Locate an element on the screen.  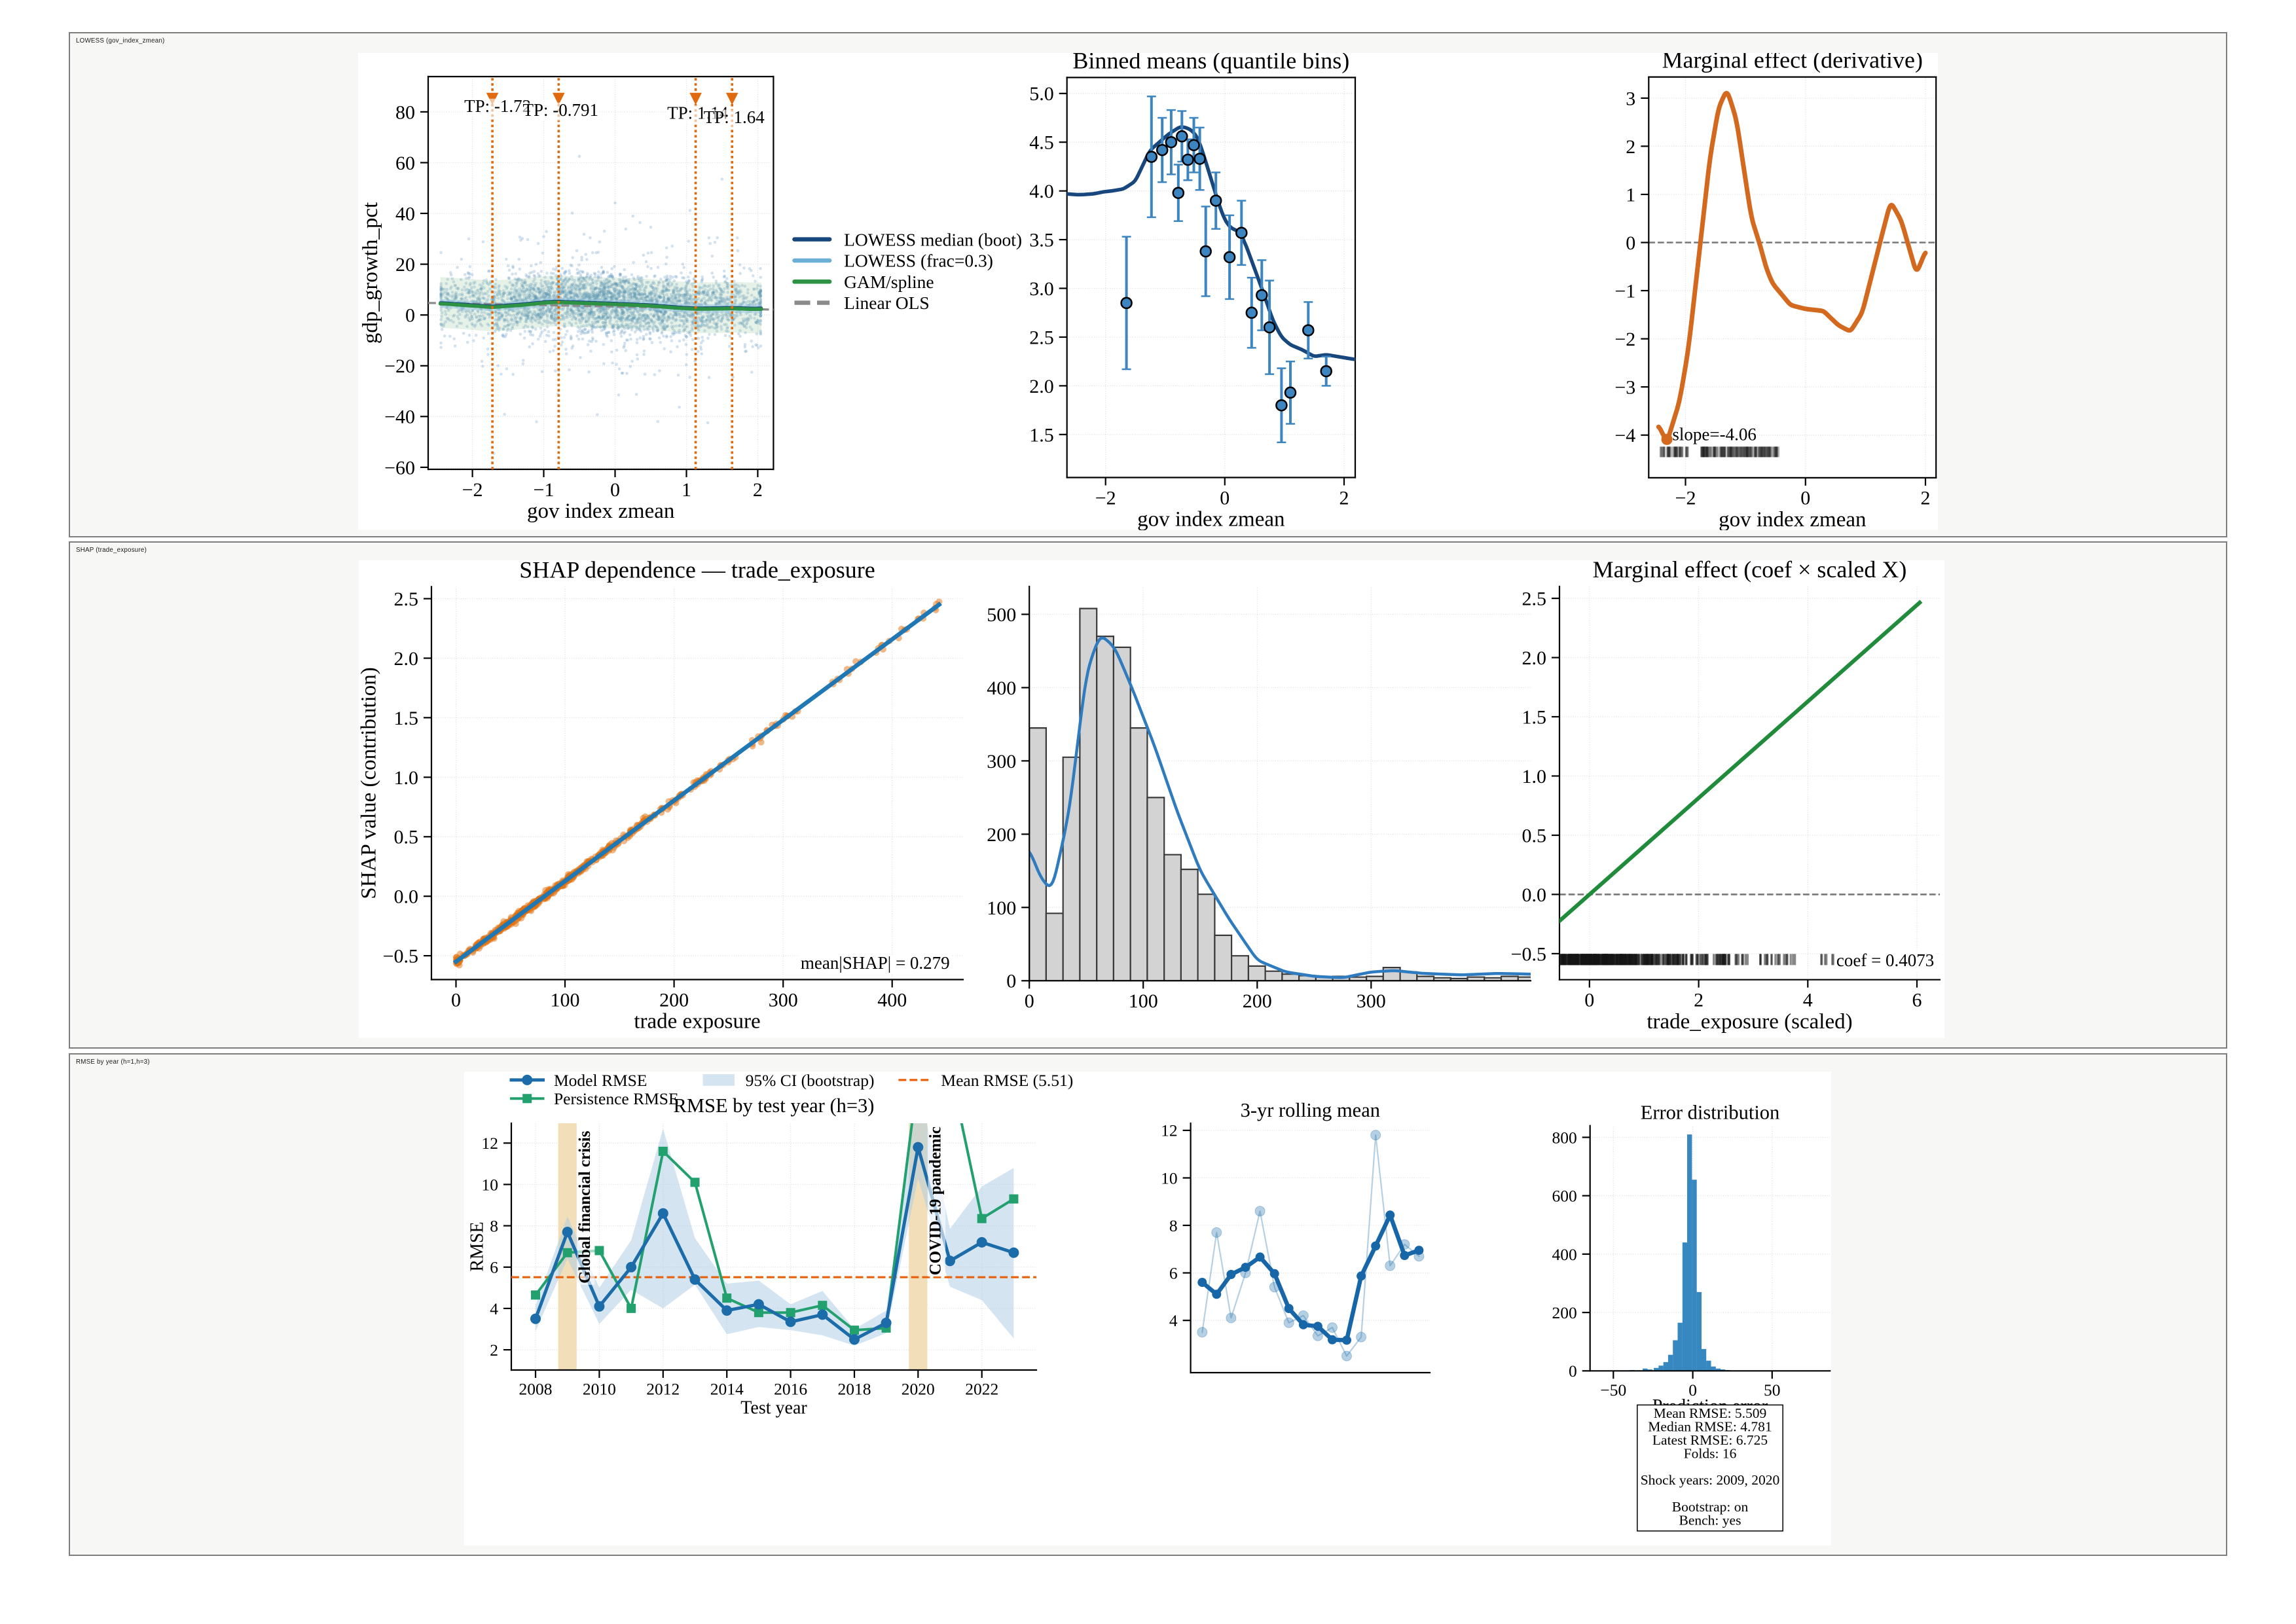
svg-text: Median RMSE: 4.781 is located at coordinates (1710, 1427).